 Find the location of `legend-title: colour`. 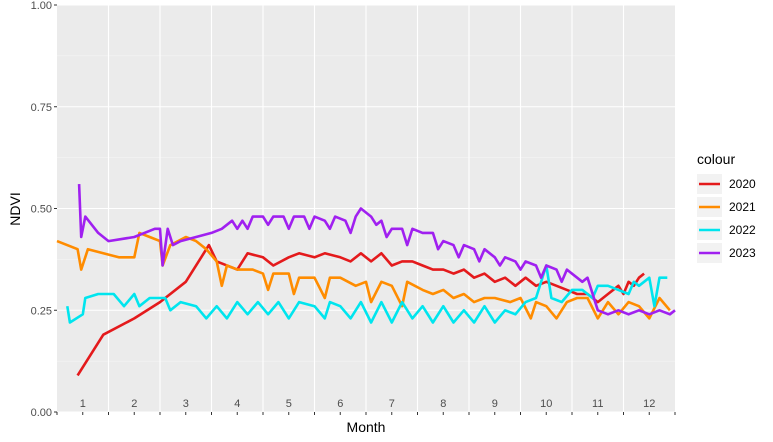

legend-title: colour is located at coordinates (716, 159).